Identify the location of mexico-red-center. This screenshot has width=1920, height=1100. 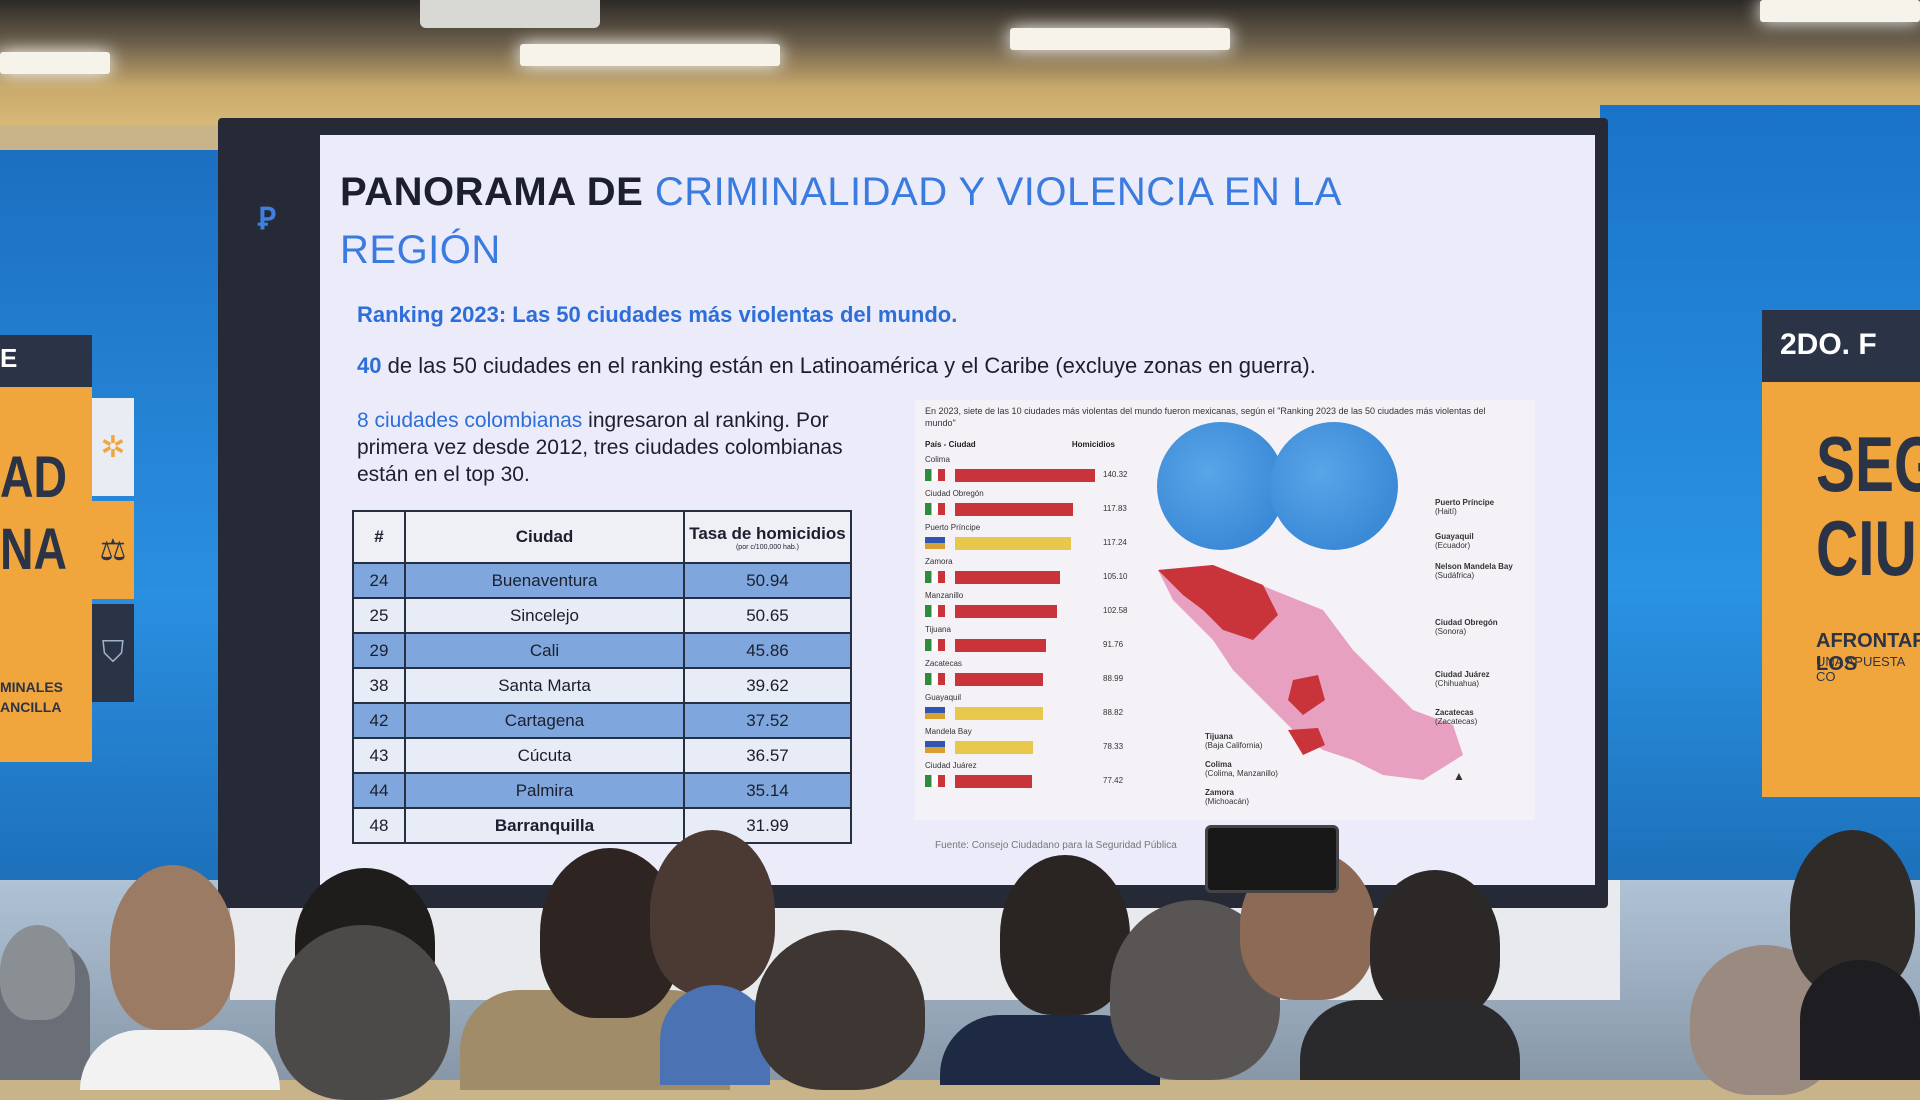
(1306, 695).